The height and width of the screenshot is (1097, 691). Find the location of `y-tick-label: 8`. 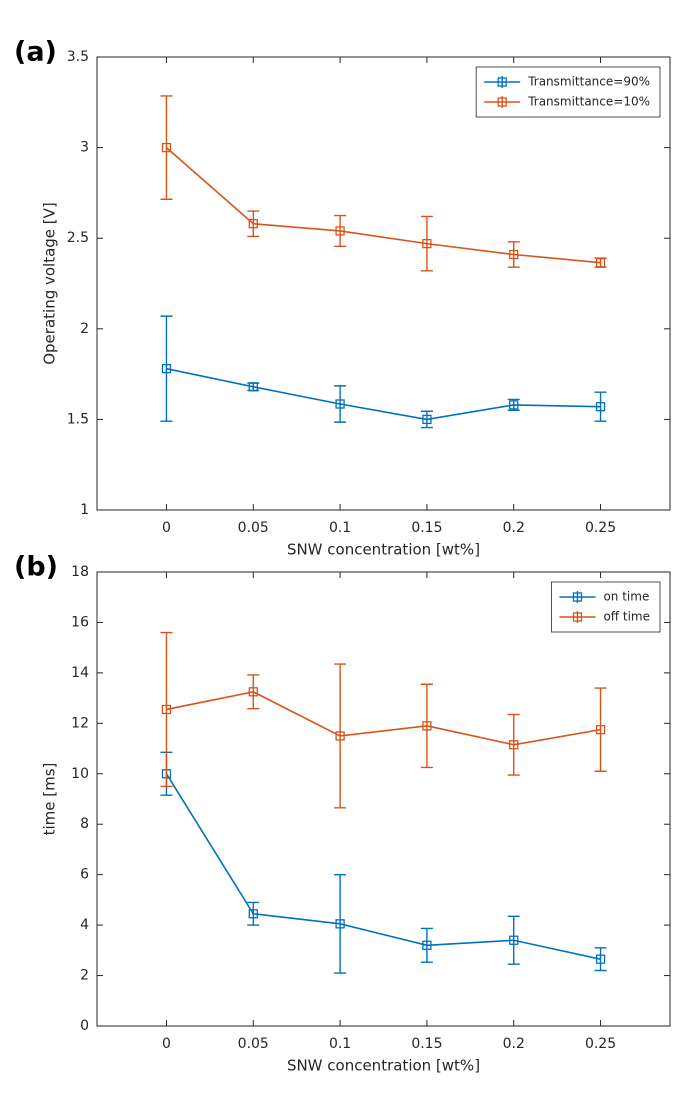

y-tick-label: 8 is located at coordinates (84, 824).